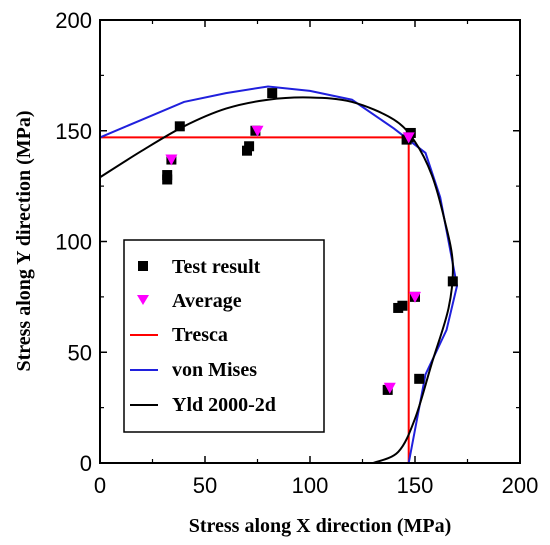 This screenshot has width=550, height=545. What do you see at coordinates (216, 267) in the screenshot?
I see `legend-label: Test result` at bounding box center [216, 267].